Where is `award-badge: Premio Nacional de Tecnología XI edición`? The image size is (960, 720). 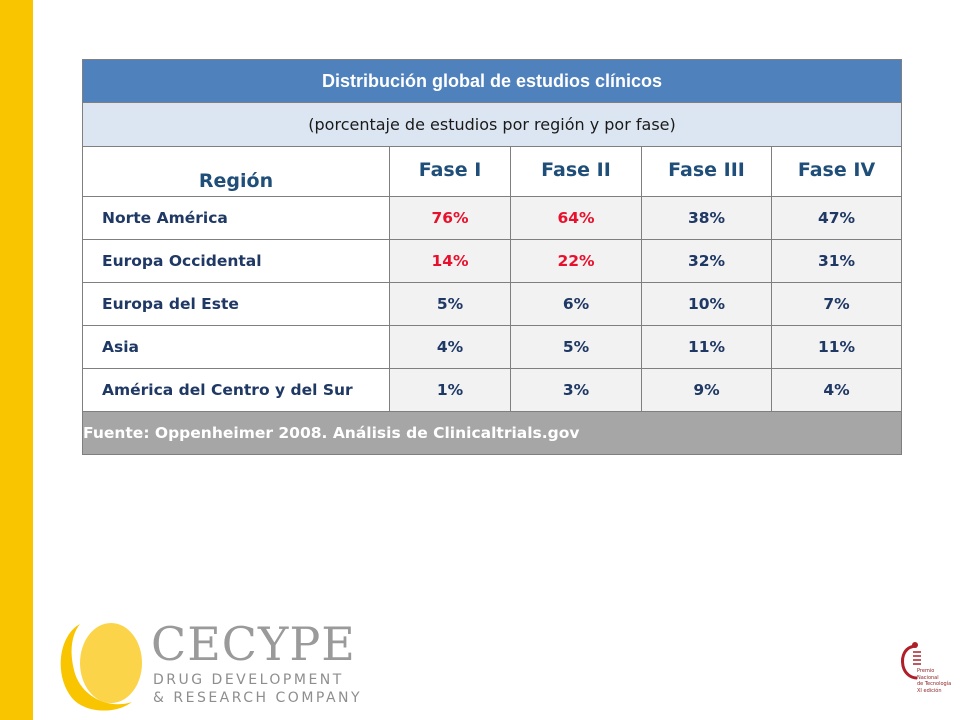
award-badge: Premio Nacional de Tecnología XI edición is located at coordinates (926, 679).